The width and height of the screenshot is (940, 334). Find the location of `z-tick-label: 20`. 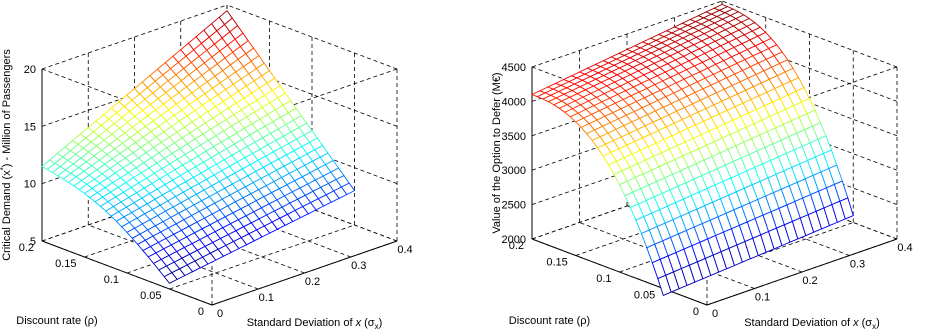

z-tick-label: 20 is located at coordinates (30, 70).